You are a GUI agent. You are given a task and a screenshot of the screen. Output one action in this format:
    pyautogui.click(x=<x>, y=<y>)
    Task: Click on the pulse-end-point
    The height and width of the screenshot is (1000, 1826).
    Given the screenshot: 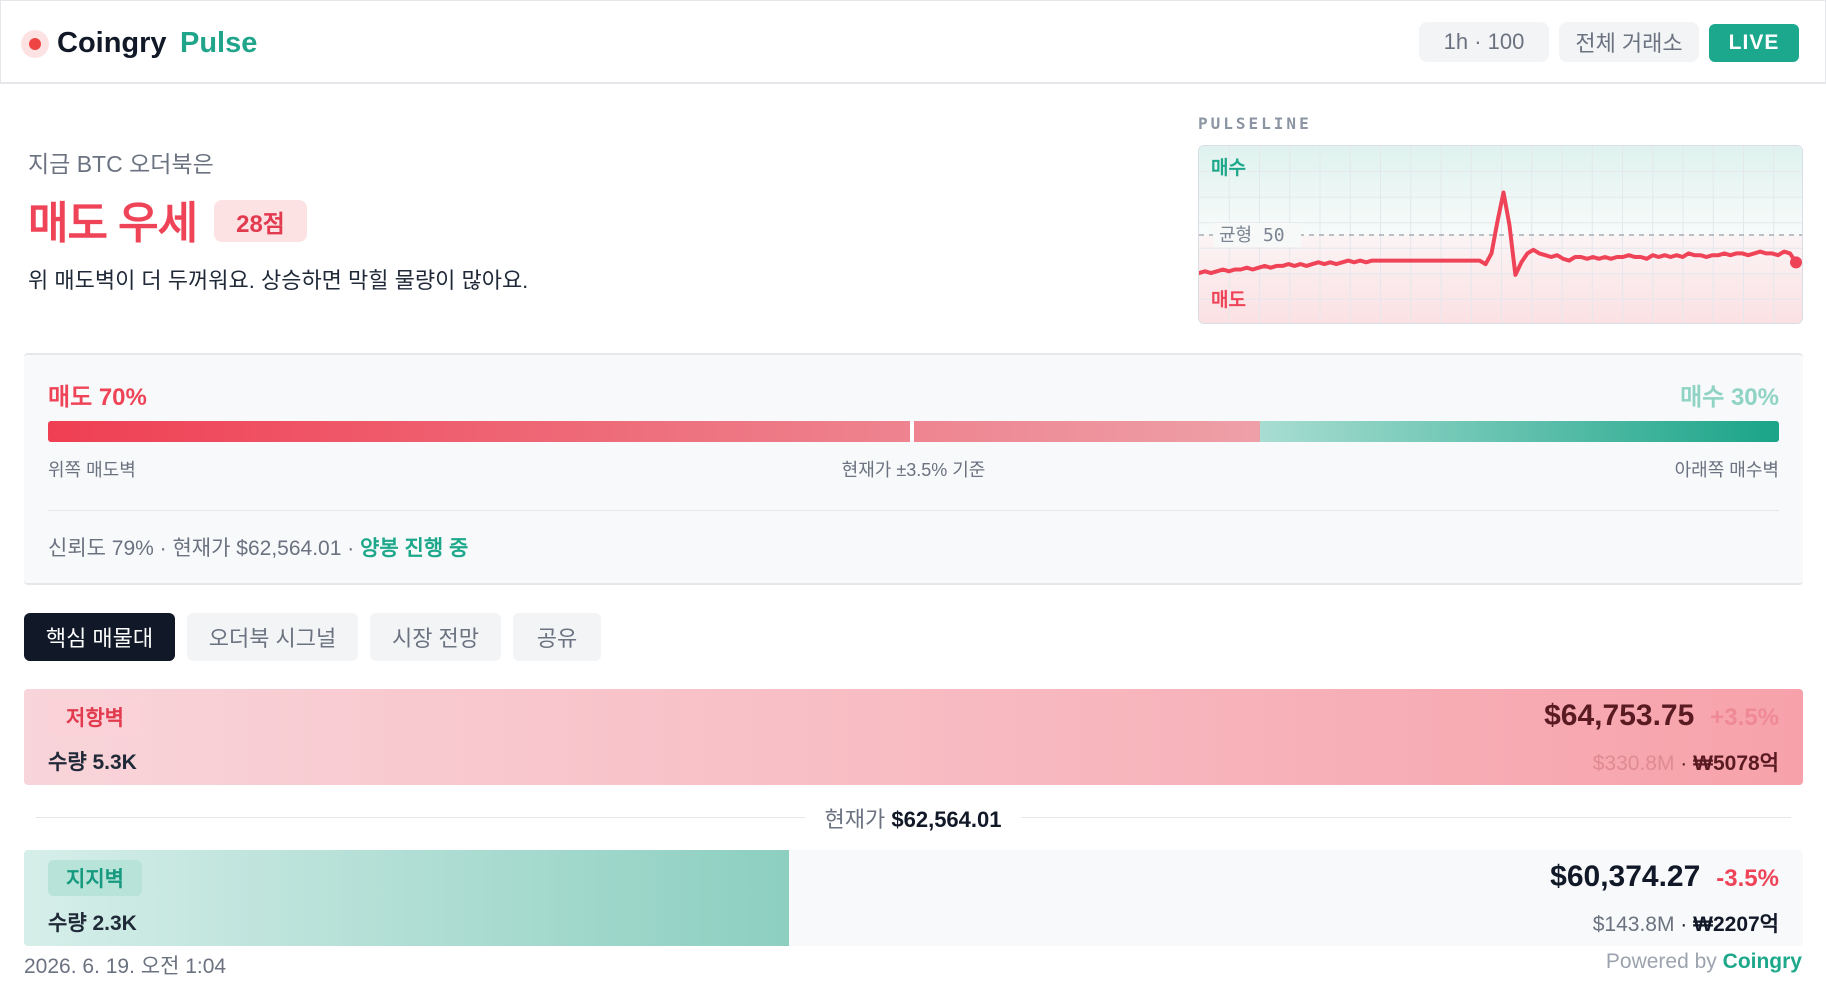 What is the action you would take?
    pyautogui.click(x=1796, y=262)
    